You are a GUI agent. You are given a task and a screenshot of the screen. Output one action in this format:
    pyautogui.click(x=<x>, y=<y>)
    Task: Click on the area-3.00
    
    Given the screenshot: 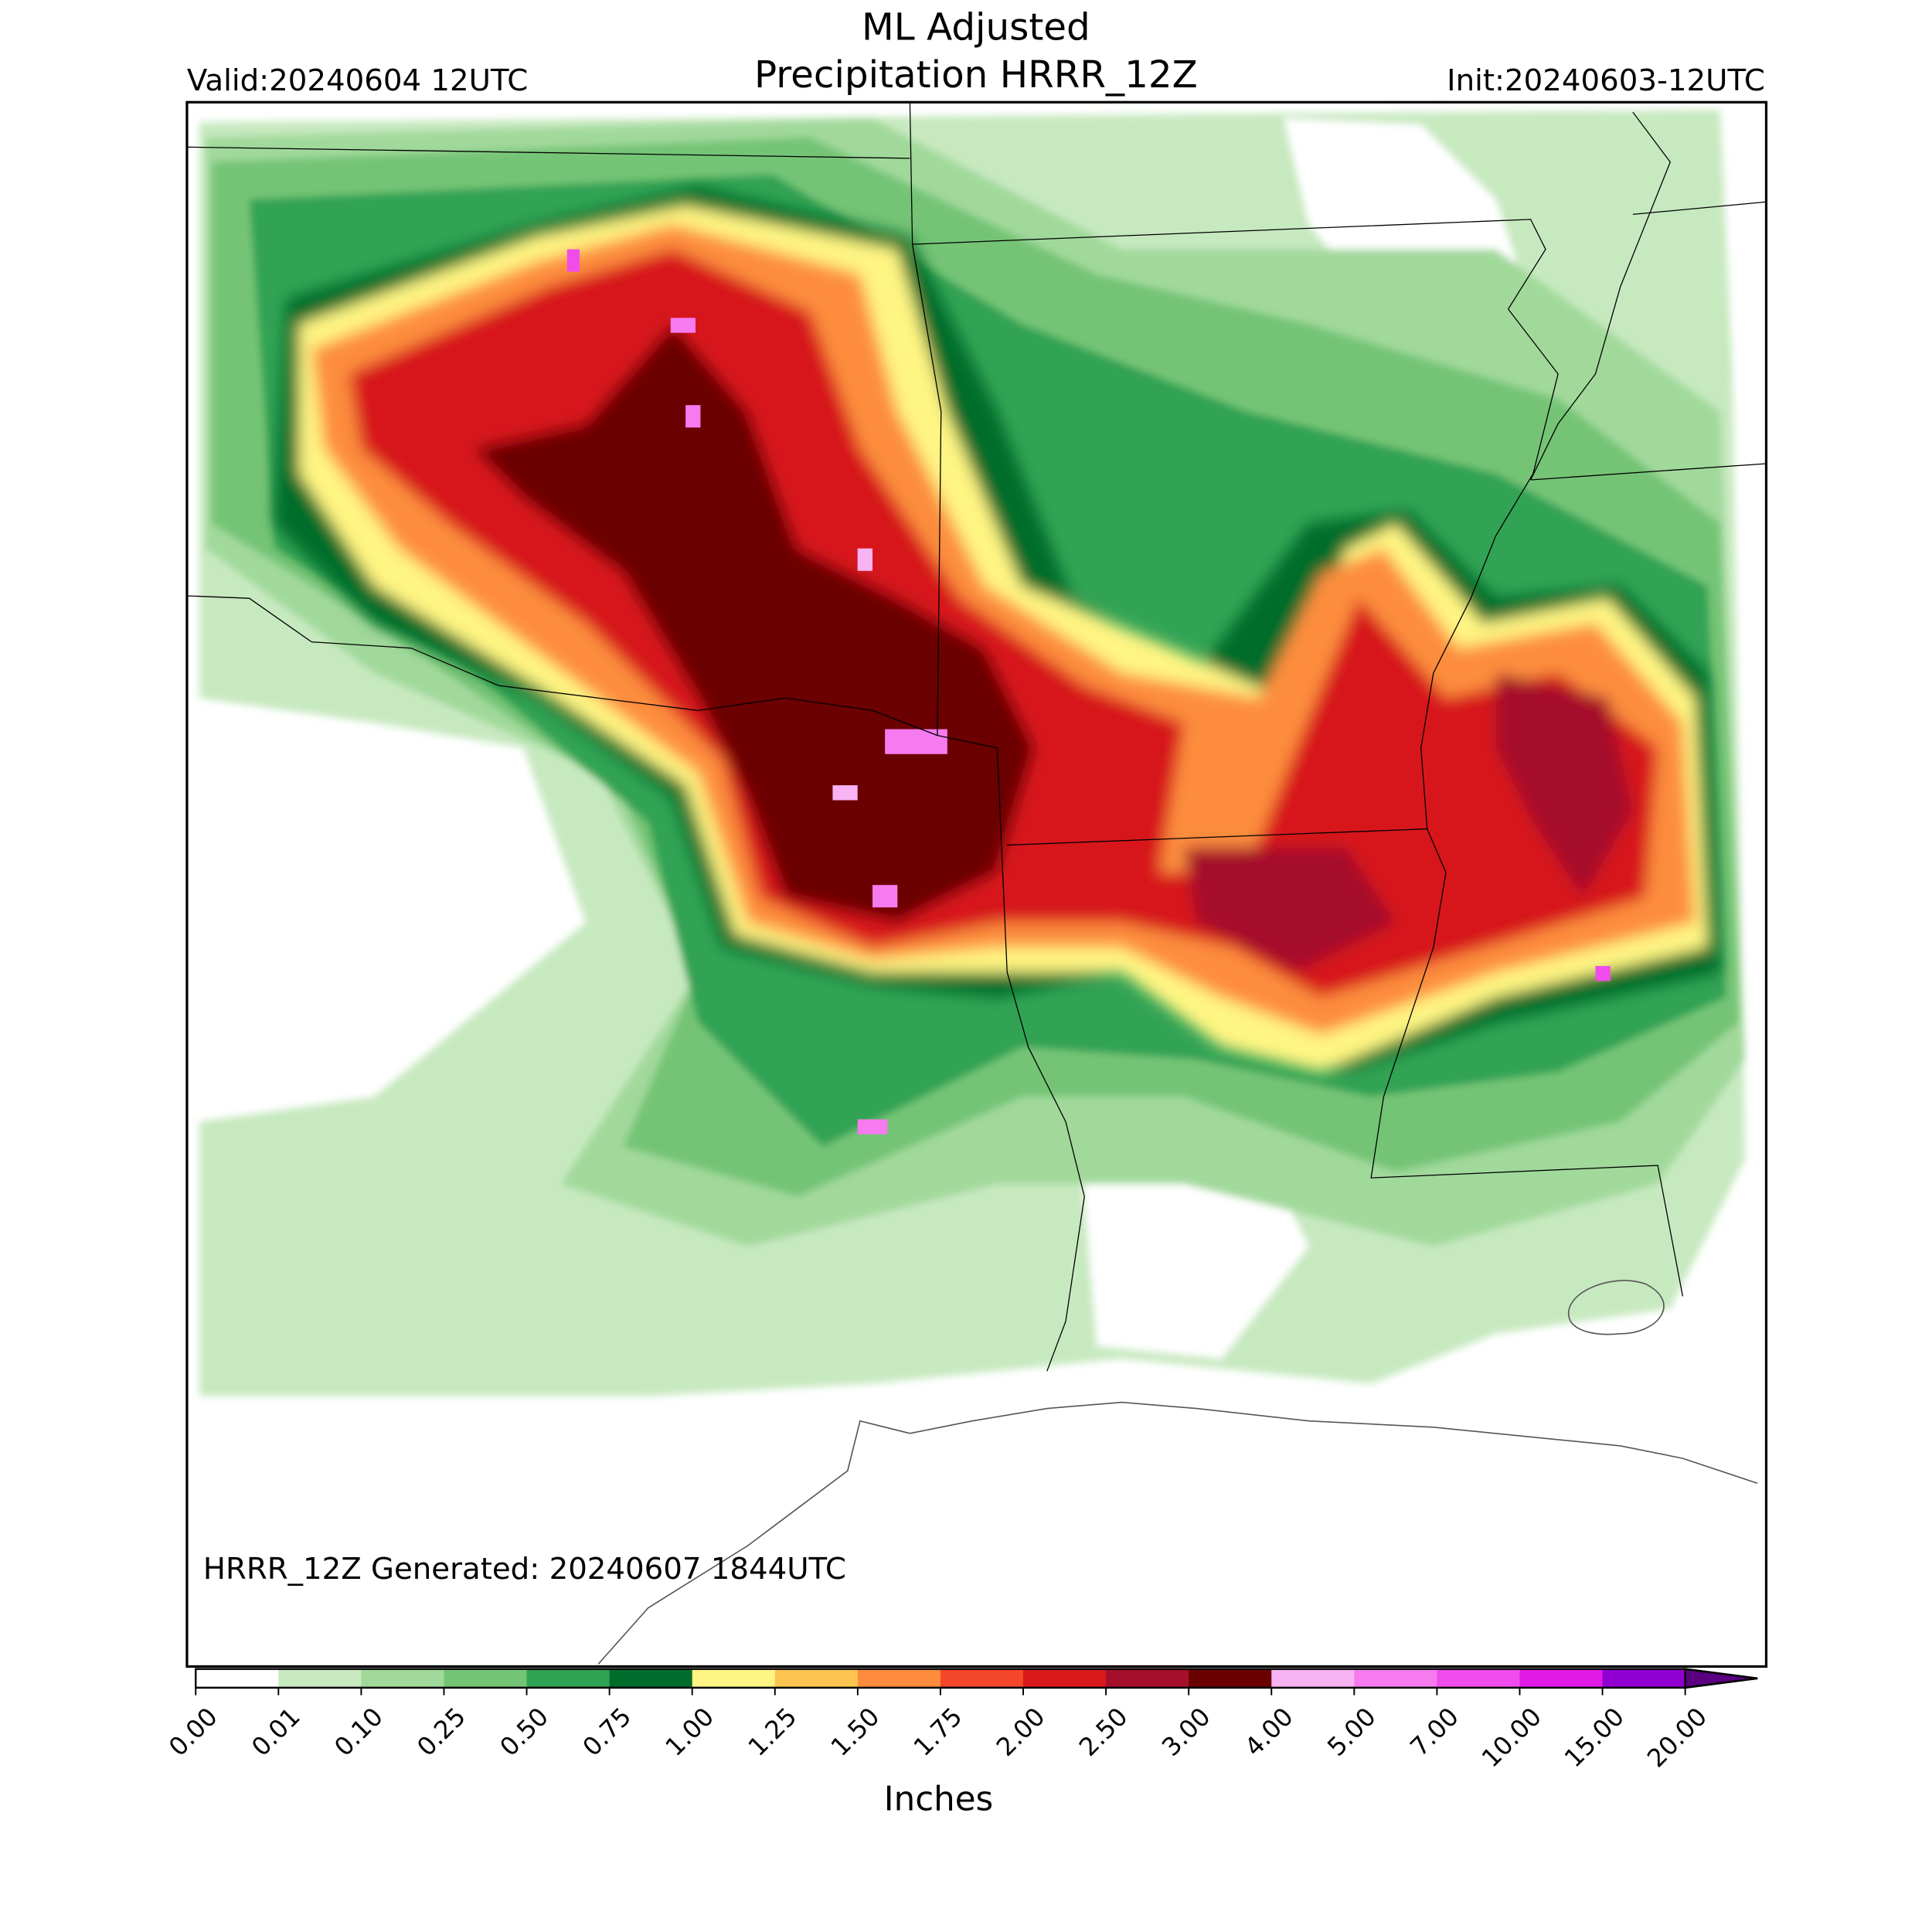 What is the action you would take?
    pyautogui.click(x=754, y=624)
    